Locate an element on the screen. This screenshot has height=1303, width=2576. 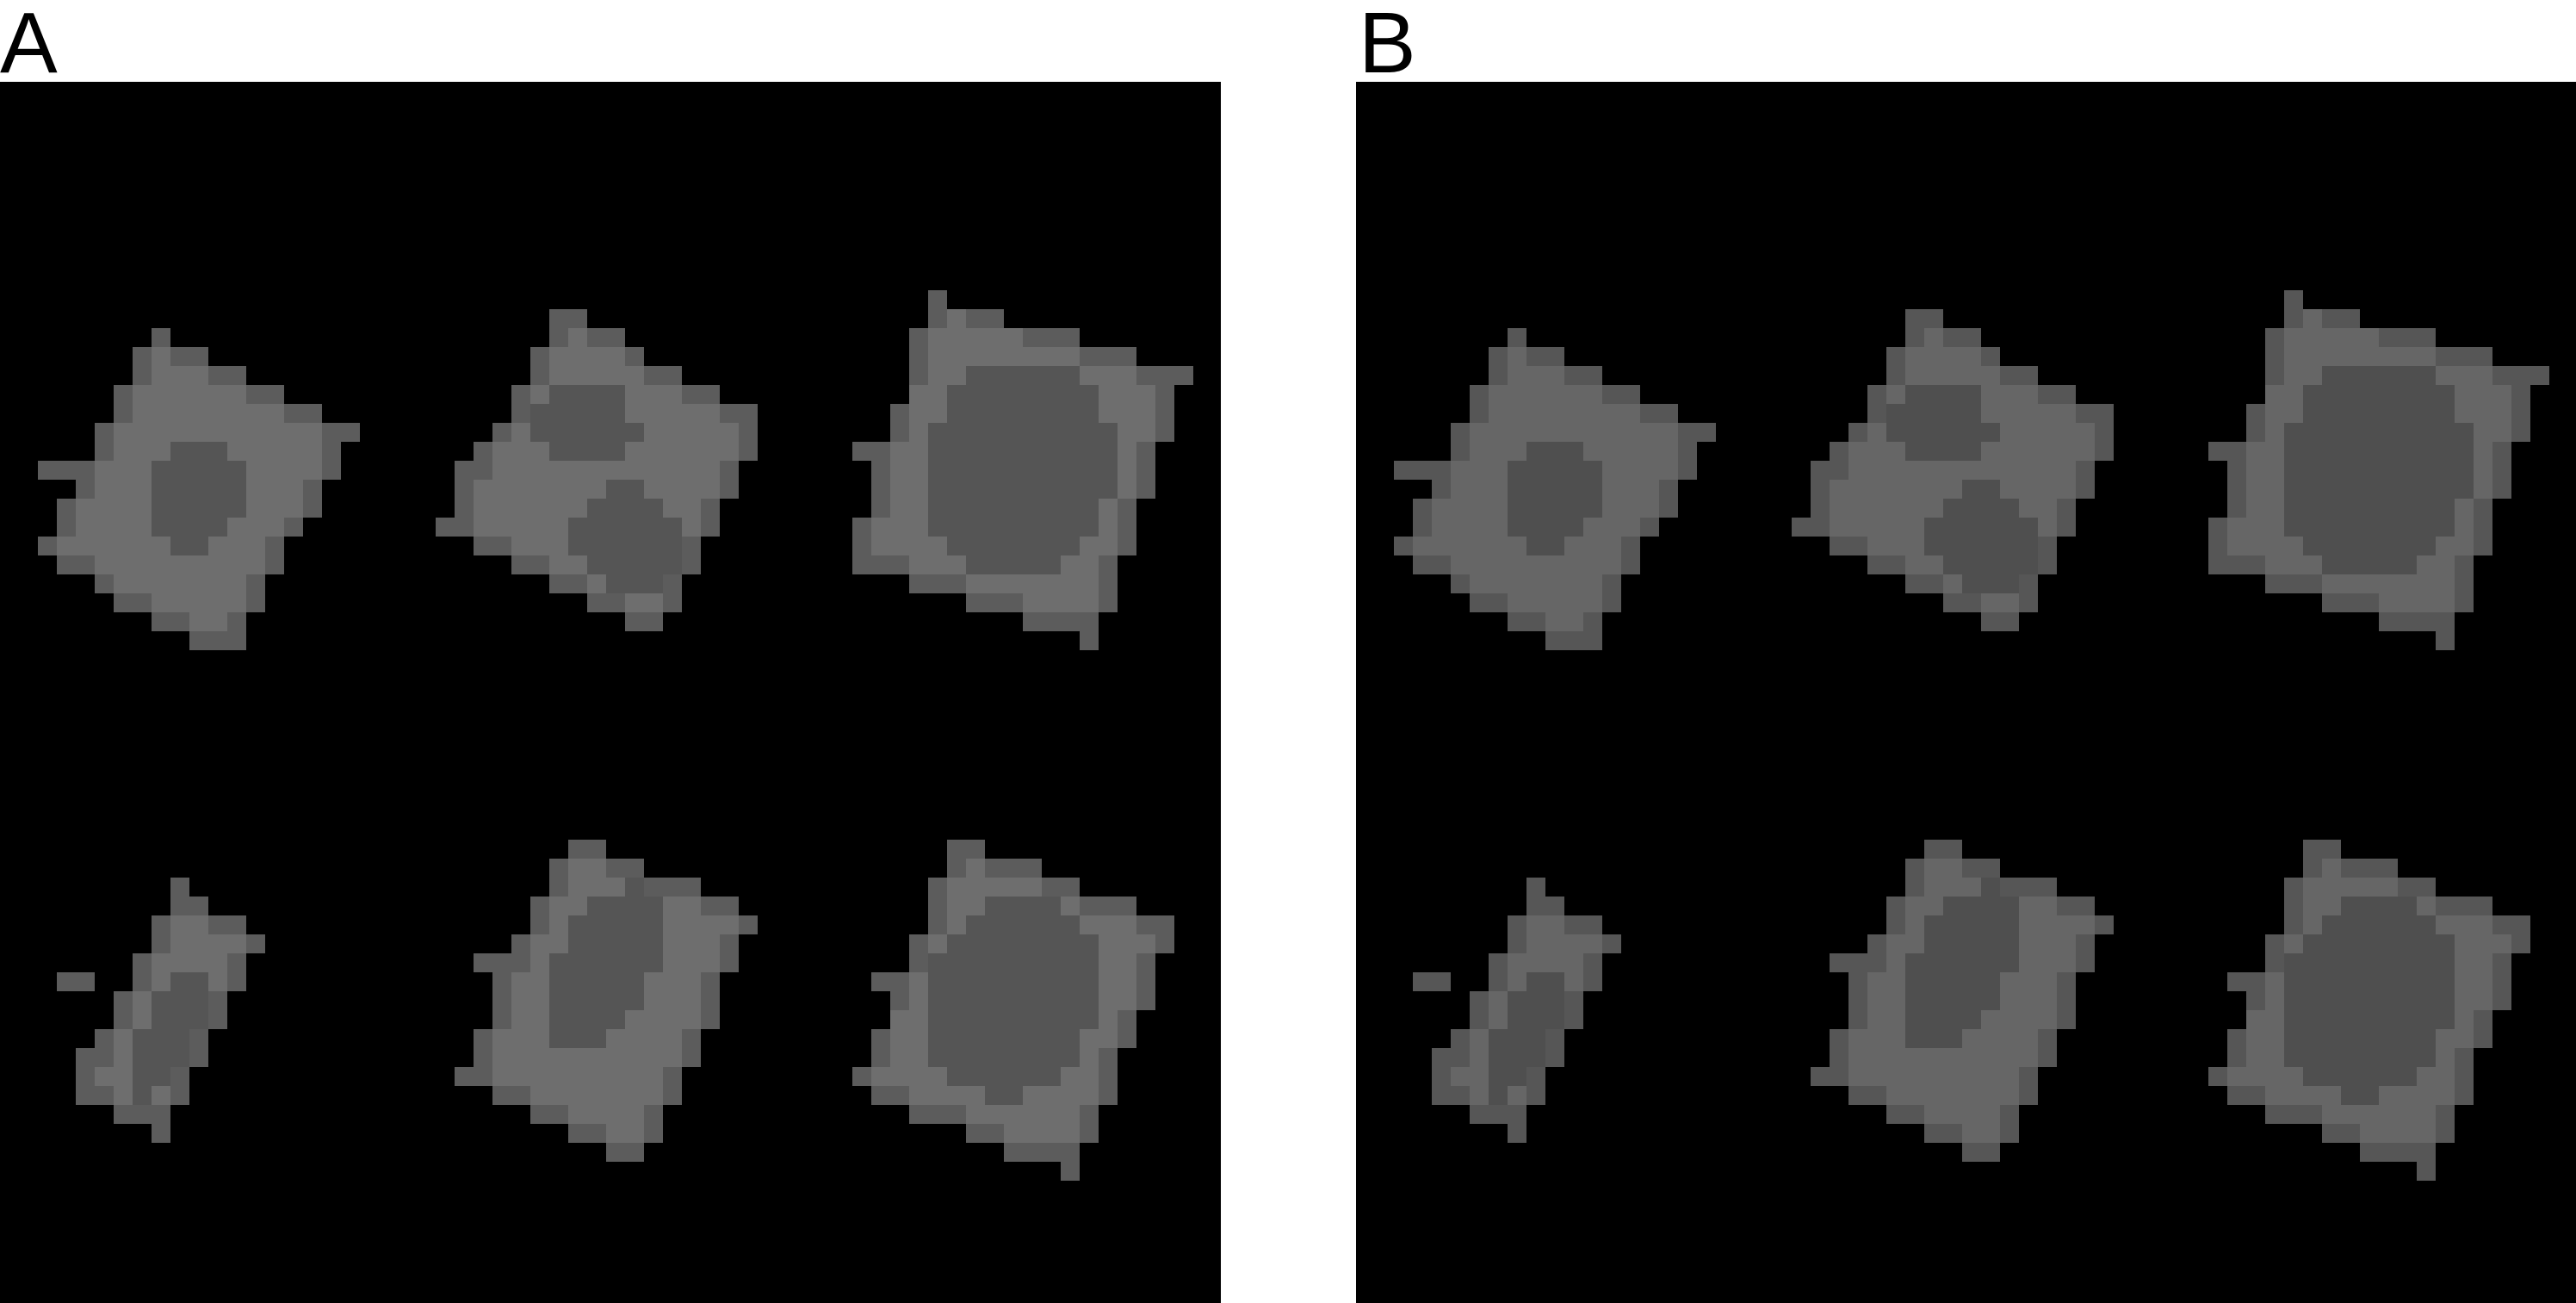
panel-a-narrow-bar is located at coordinates (161, 1010).